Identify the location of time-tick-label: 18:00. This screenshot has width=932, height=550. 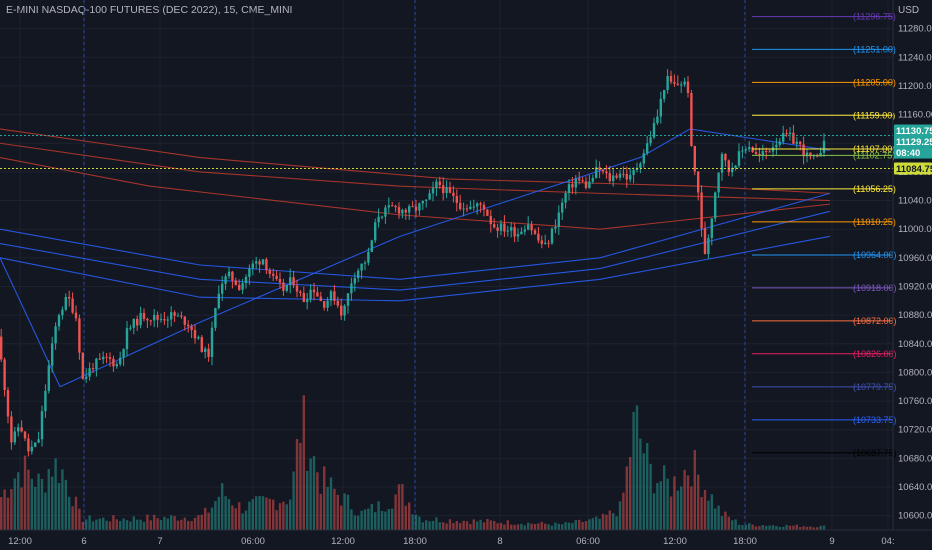
(415, 541).